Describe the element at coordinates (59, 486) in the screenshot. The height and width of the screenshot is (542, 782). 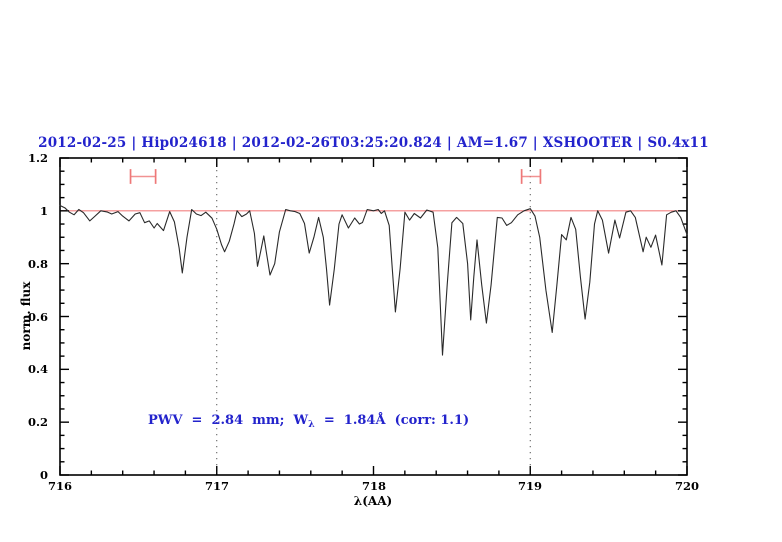
I see `x-tick-label: 716` at that location.